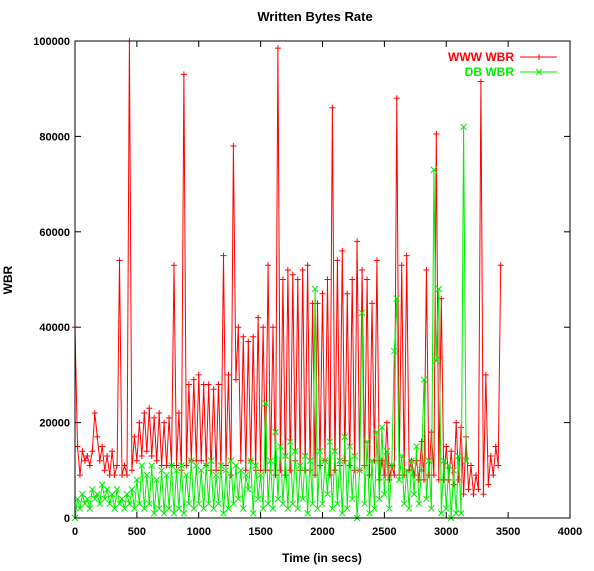 This screenshot has width=594, height=571. I want to click on x-tick-label: 2000, so click(322, 532).